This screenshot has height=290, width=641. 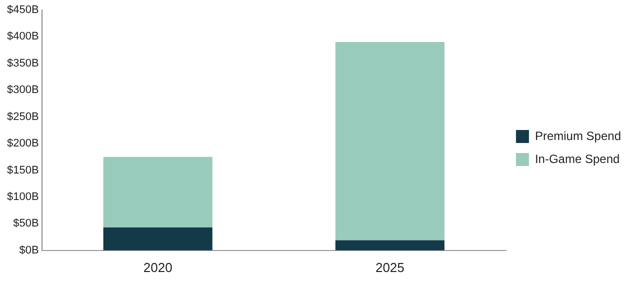 What do you see at coordinates (157, 267) in the screenshot?
I see `x-tick-label: 2020` at bounding box center [157, 267].